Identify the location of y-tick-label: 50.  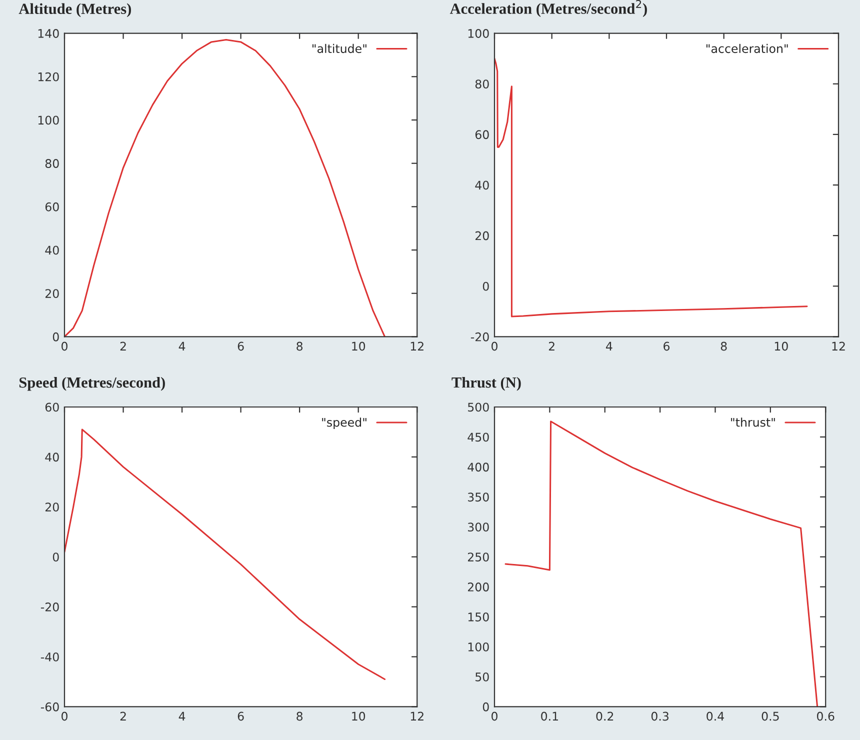
(482, 677).